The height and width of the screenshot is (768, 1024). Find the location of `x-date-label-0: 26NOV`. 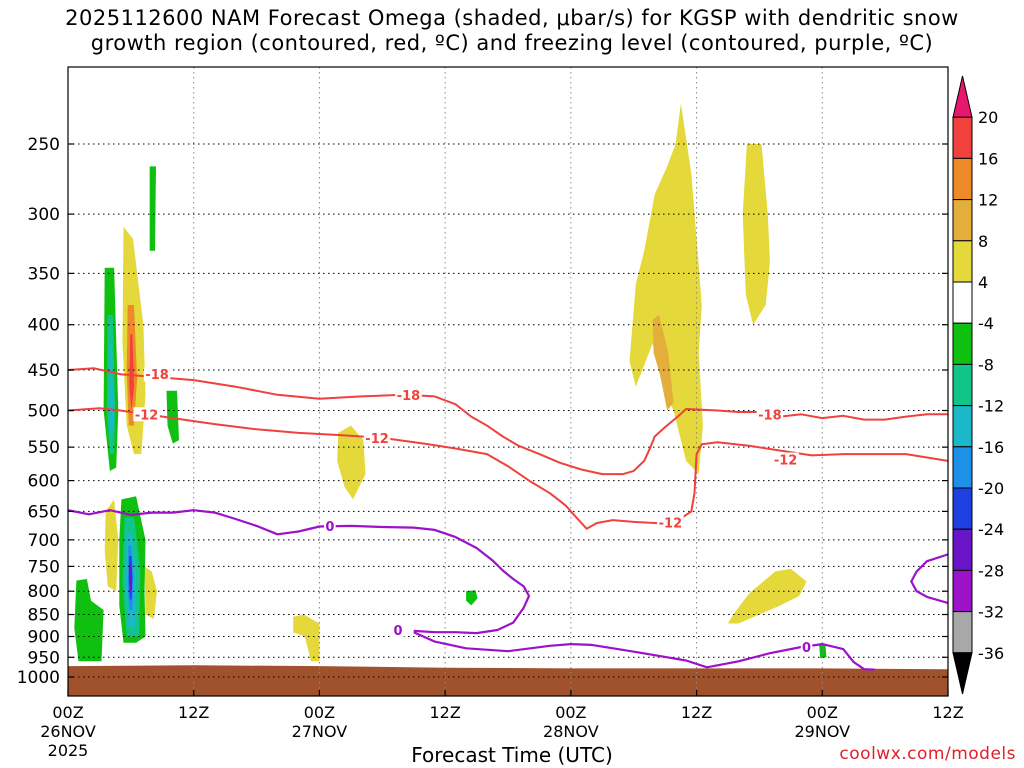

x-date-label-0: 26NOV is located at coordinates (68, 731).